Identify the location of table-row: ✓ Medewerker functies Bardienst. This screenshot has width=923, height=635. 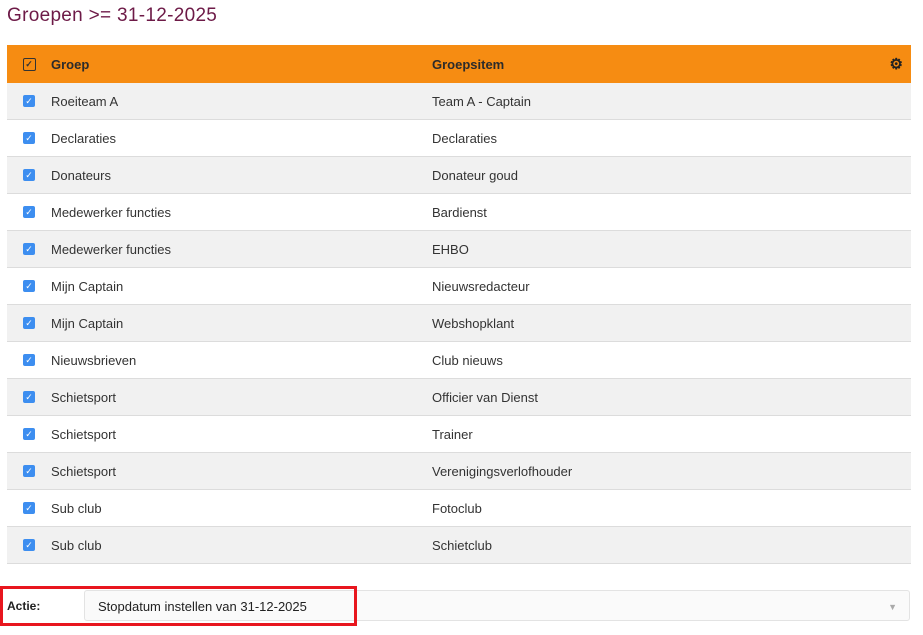
(459, 212).